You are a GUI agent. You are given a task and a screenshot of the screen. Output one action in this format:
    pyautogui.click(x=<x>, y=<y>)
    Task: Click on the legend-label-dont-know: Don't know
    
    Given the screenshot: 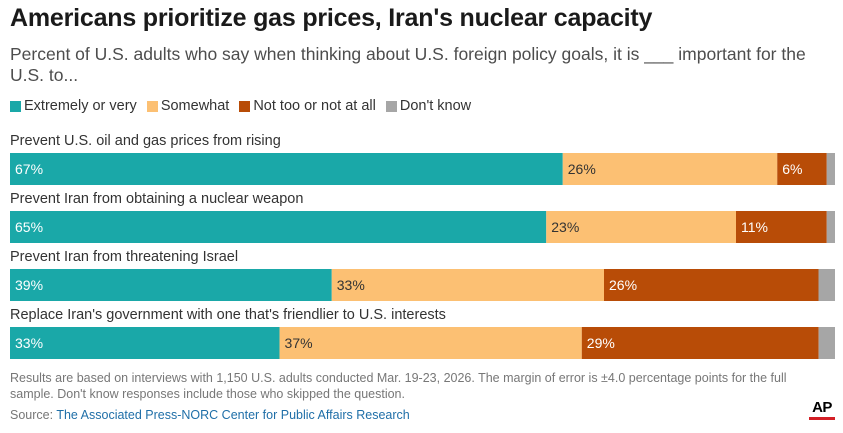 What is the action you would take?
    pyautogui.click(x=435, y=106)
    